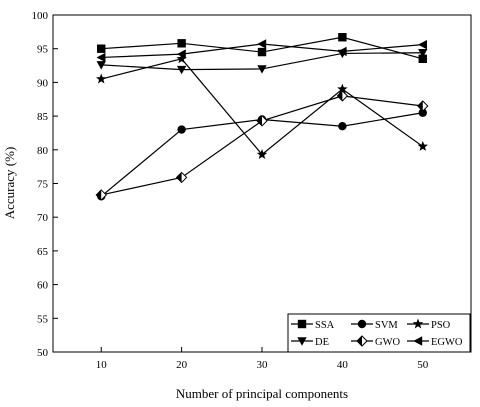 The height and width of the screenshot is (407, 480). What do you see at coordinates (43, 117) in the screenshot?
I see `y-tick-label: 85` at bounding box center [43, 117].